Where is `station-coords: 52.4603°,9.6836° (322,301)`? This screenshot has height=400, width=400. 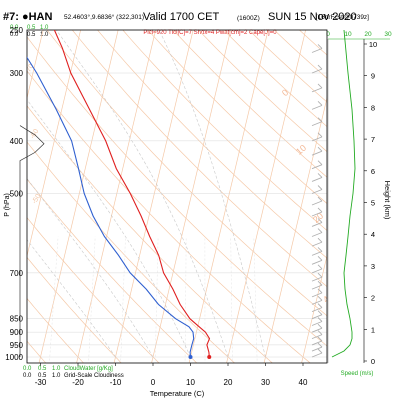 station-coords: 52.4603°,9.6836° (322,301) is located at coordinates (104, 17).